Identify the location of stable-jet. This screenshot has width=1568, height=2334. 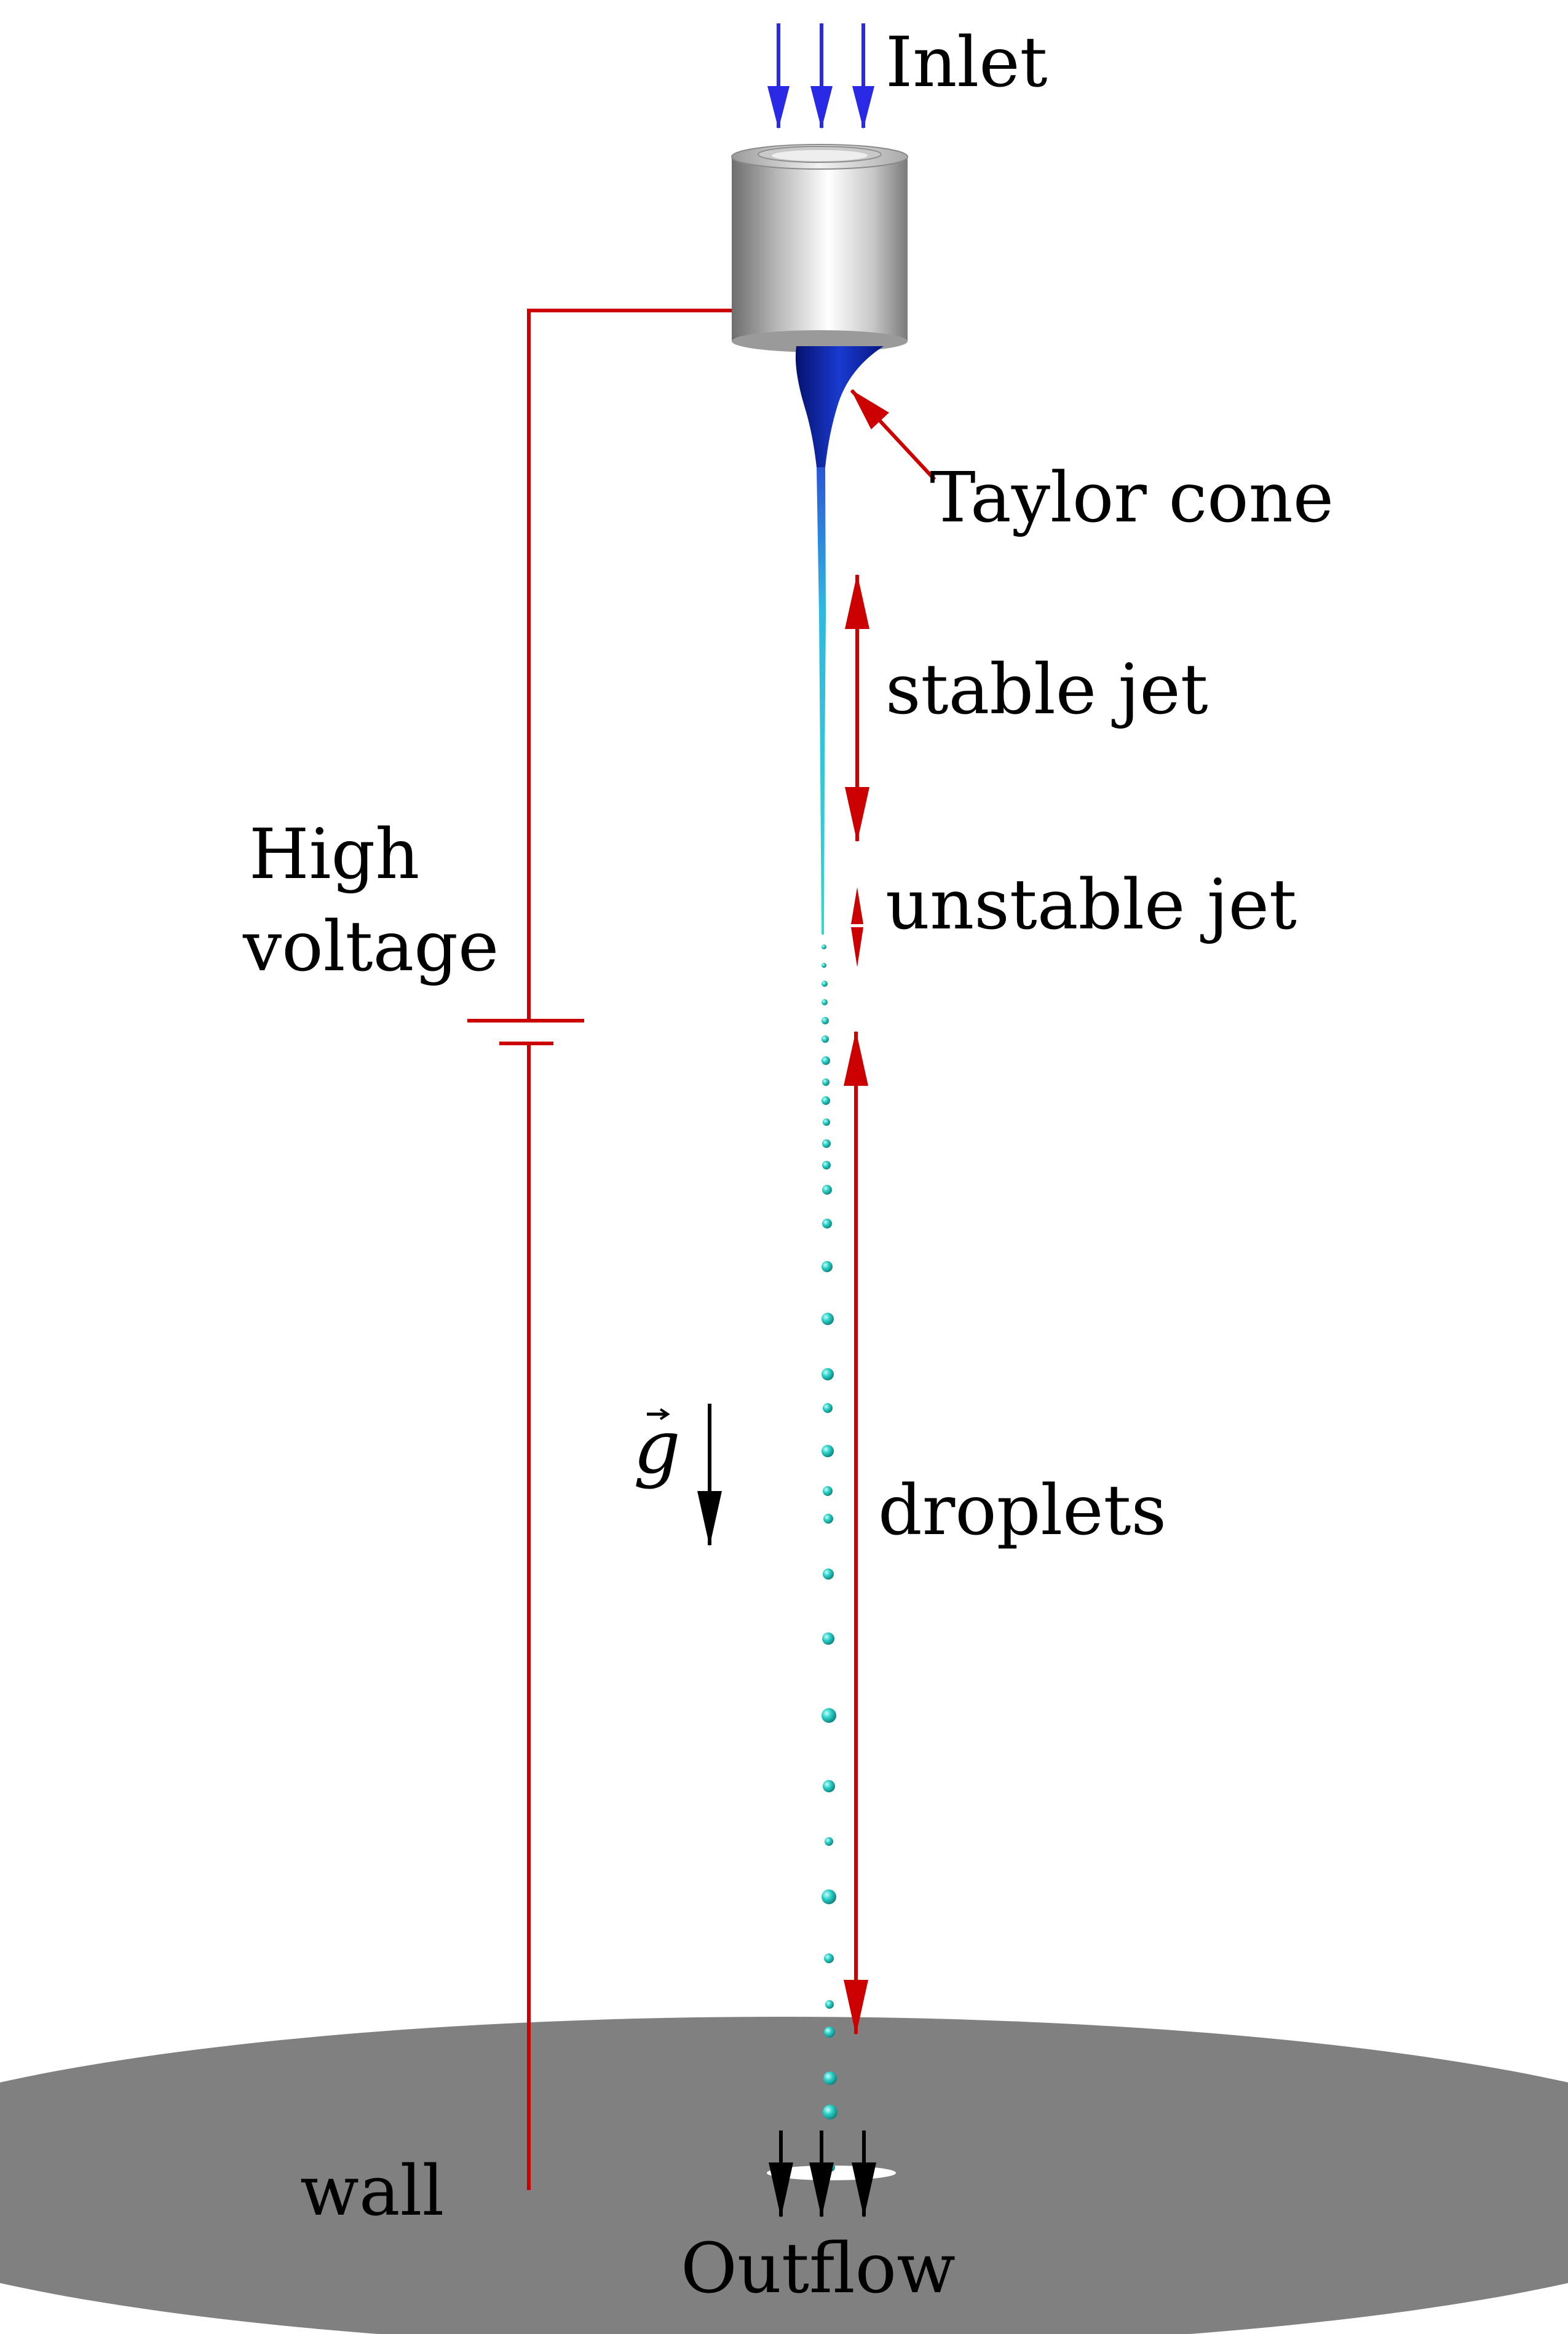
(821, 701).